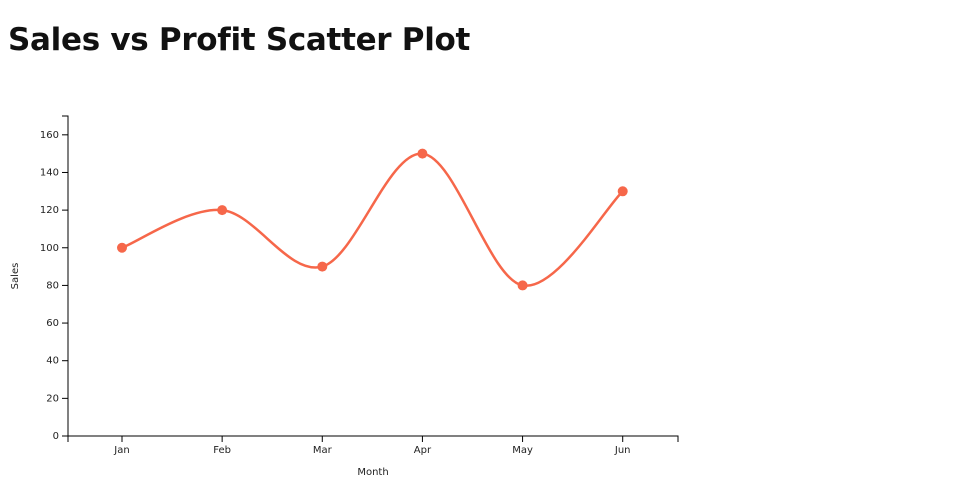 The image size is (960, 500). I want to click on x-tick-label: May, so click(522, 450).